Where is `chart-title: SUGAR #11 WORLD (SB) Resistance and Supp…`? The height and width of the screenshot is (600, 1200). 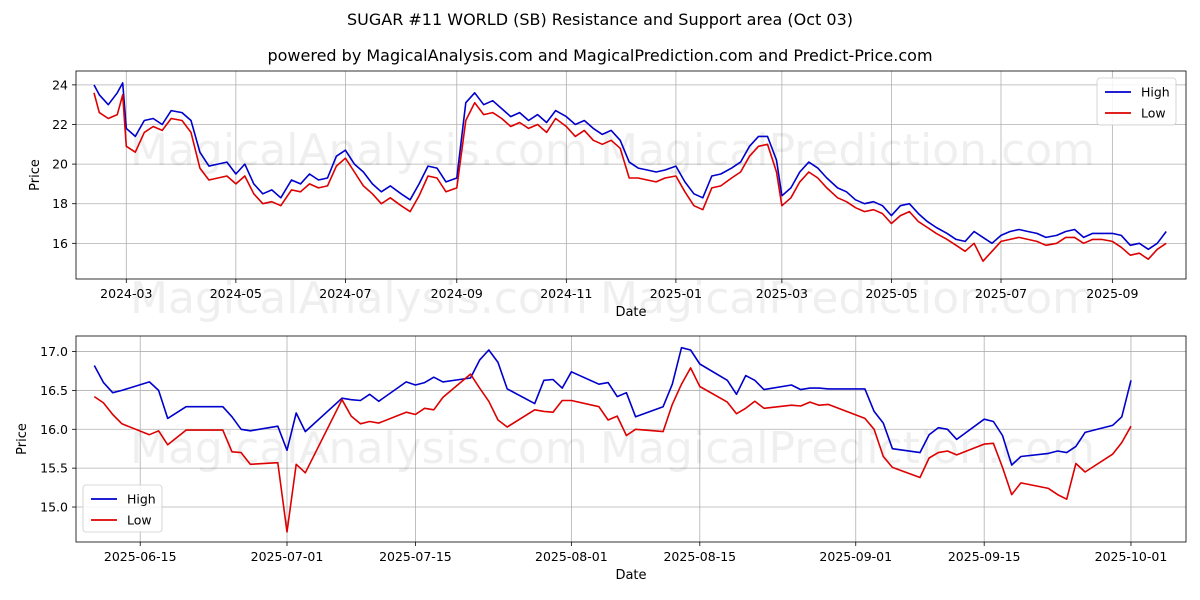 chart-title: SUGAR #11 WORLD (SB) Resistance and Supp… is located at coordinates (599, 19).